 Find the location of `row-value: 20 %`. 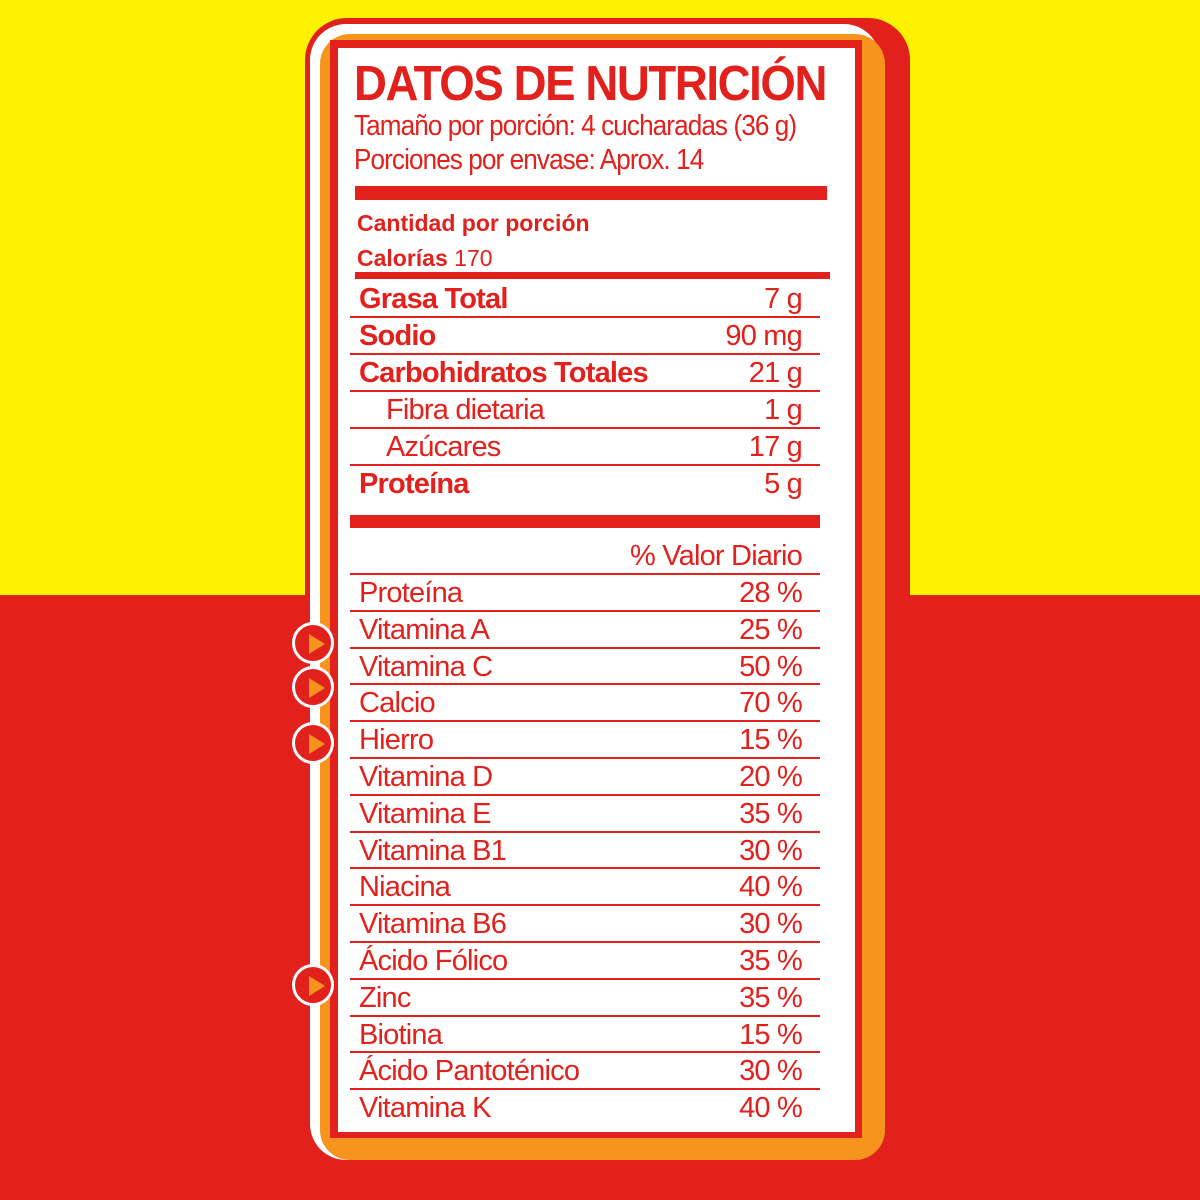

row-value: 20 % is located at coordinates (771, 777).